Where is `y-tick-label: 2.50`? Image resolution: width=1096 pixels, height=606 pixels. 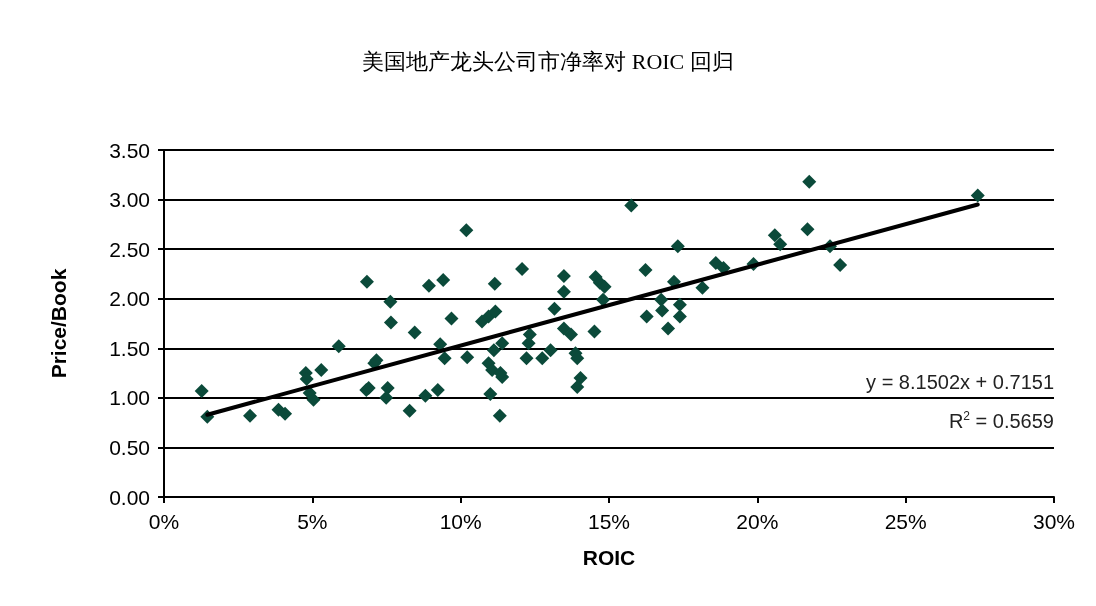
y-tick-label: 2.50 is located at coordinates (129, 249).